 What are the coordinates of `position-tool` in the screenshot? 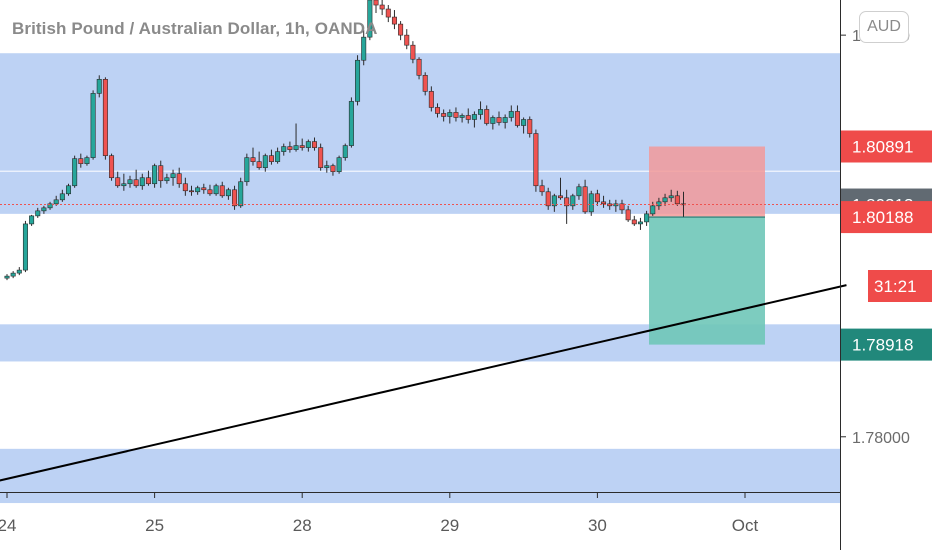 It's located at (707, 245).